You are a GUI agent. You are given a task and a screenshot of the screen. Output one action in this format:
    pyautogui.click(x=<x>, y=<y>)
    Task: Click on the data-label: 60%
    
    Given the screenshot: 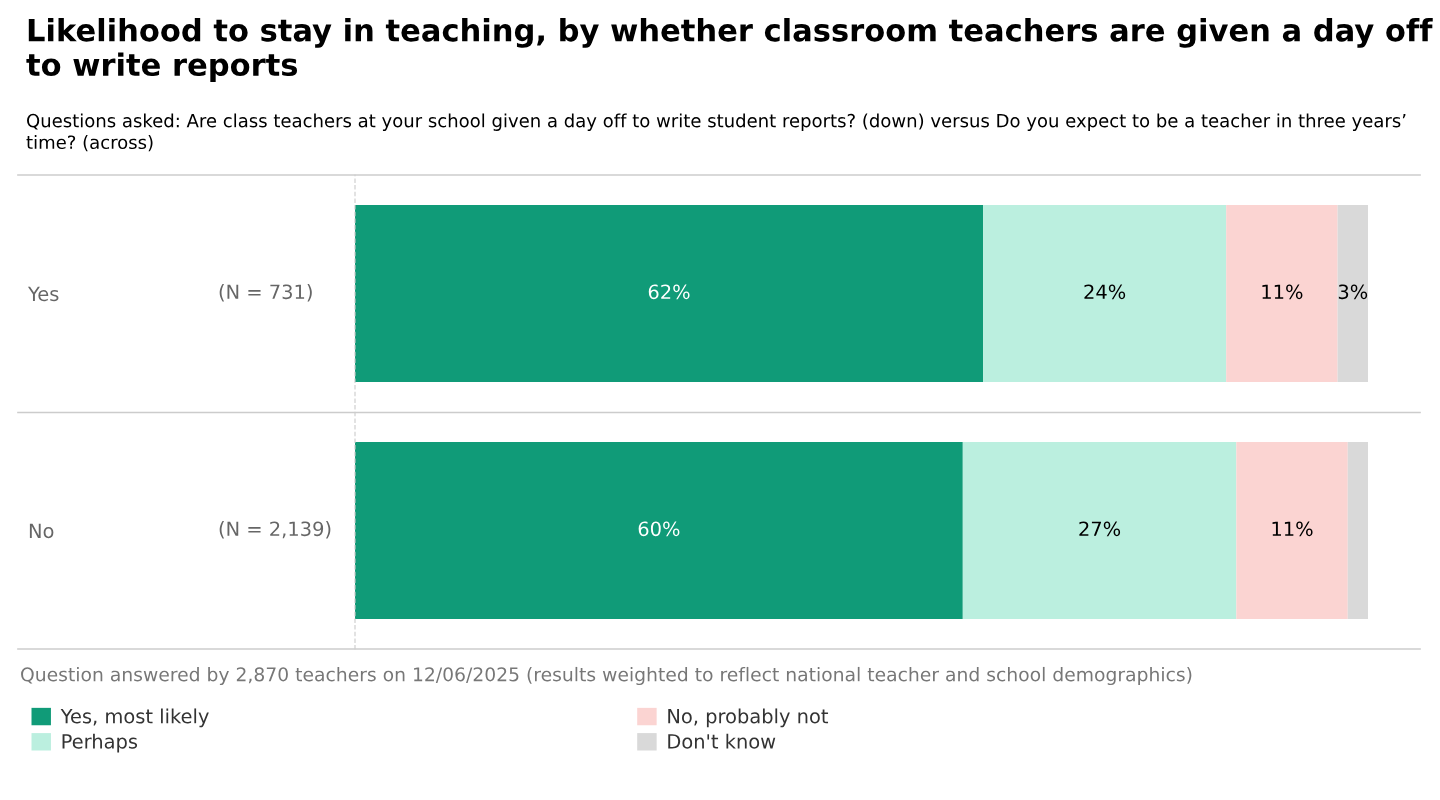 What is the action you would take?
    pyautogui.click(x=659, y=529)
    